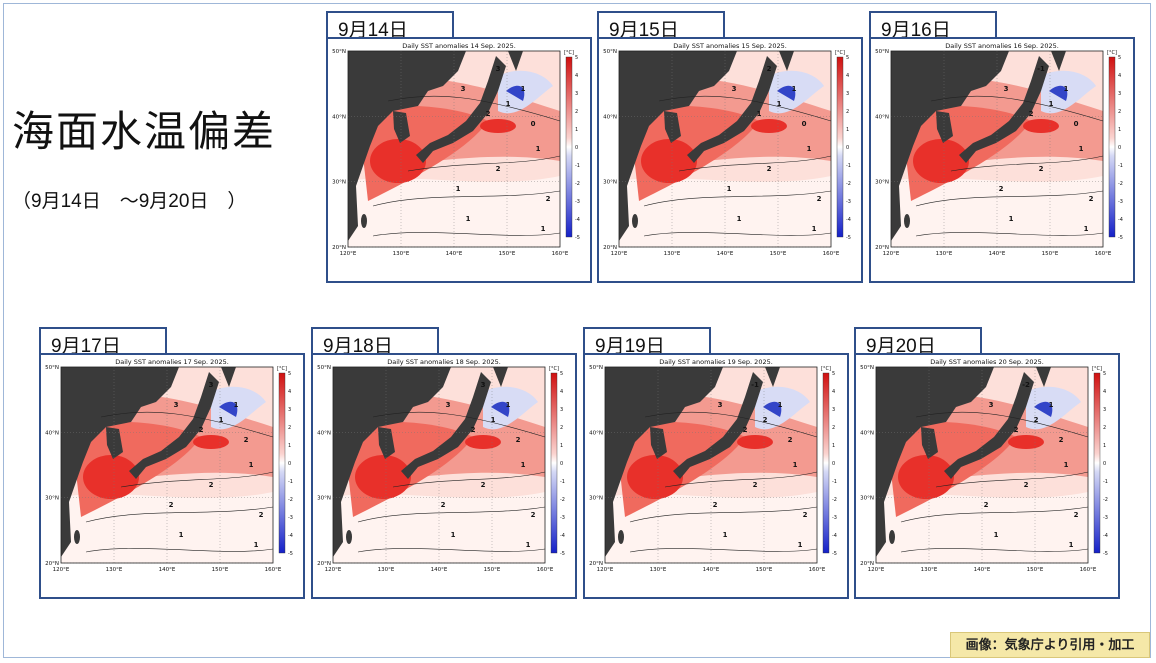 Image resolution: width=1156 pixels, height=663 pixels. I want to click on date-tab: 9月19日, so click(647, 342).